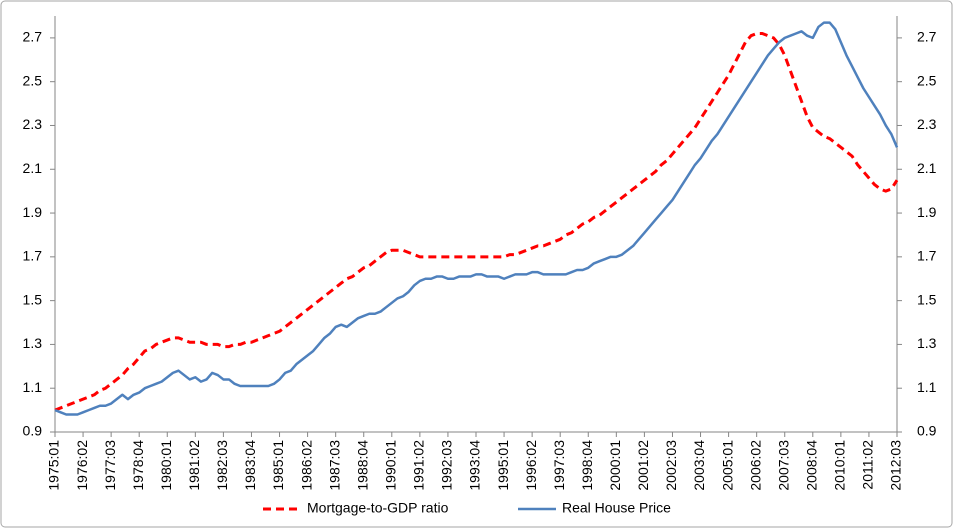  Describe the element at coordinates (727, 465) in the screenshot. I see `x-tick-label: 2005:01` at that location.